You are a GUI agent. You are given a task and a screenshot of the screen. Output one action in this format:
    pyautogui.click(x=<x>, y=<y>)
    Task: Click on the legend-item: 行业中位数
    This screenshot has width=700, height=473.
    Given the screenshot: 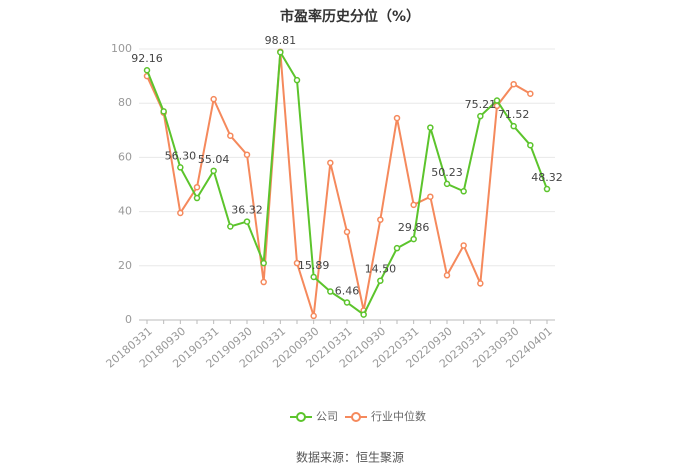 What is the action you would take?
    pyautogui.click(x=385, y=416)
    